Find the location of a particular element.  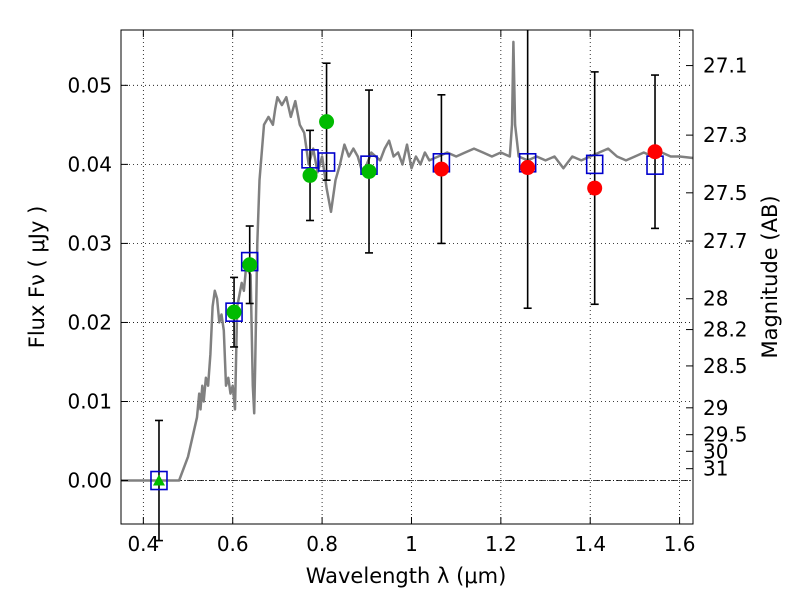

x-tick-label: 1.4 is located at coordinates (590, 544).